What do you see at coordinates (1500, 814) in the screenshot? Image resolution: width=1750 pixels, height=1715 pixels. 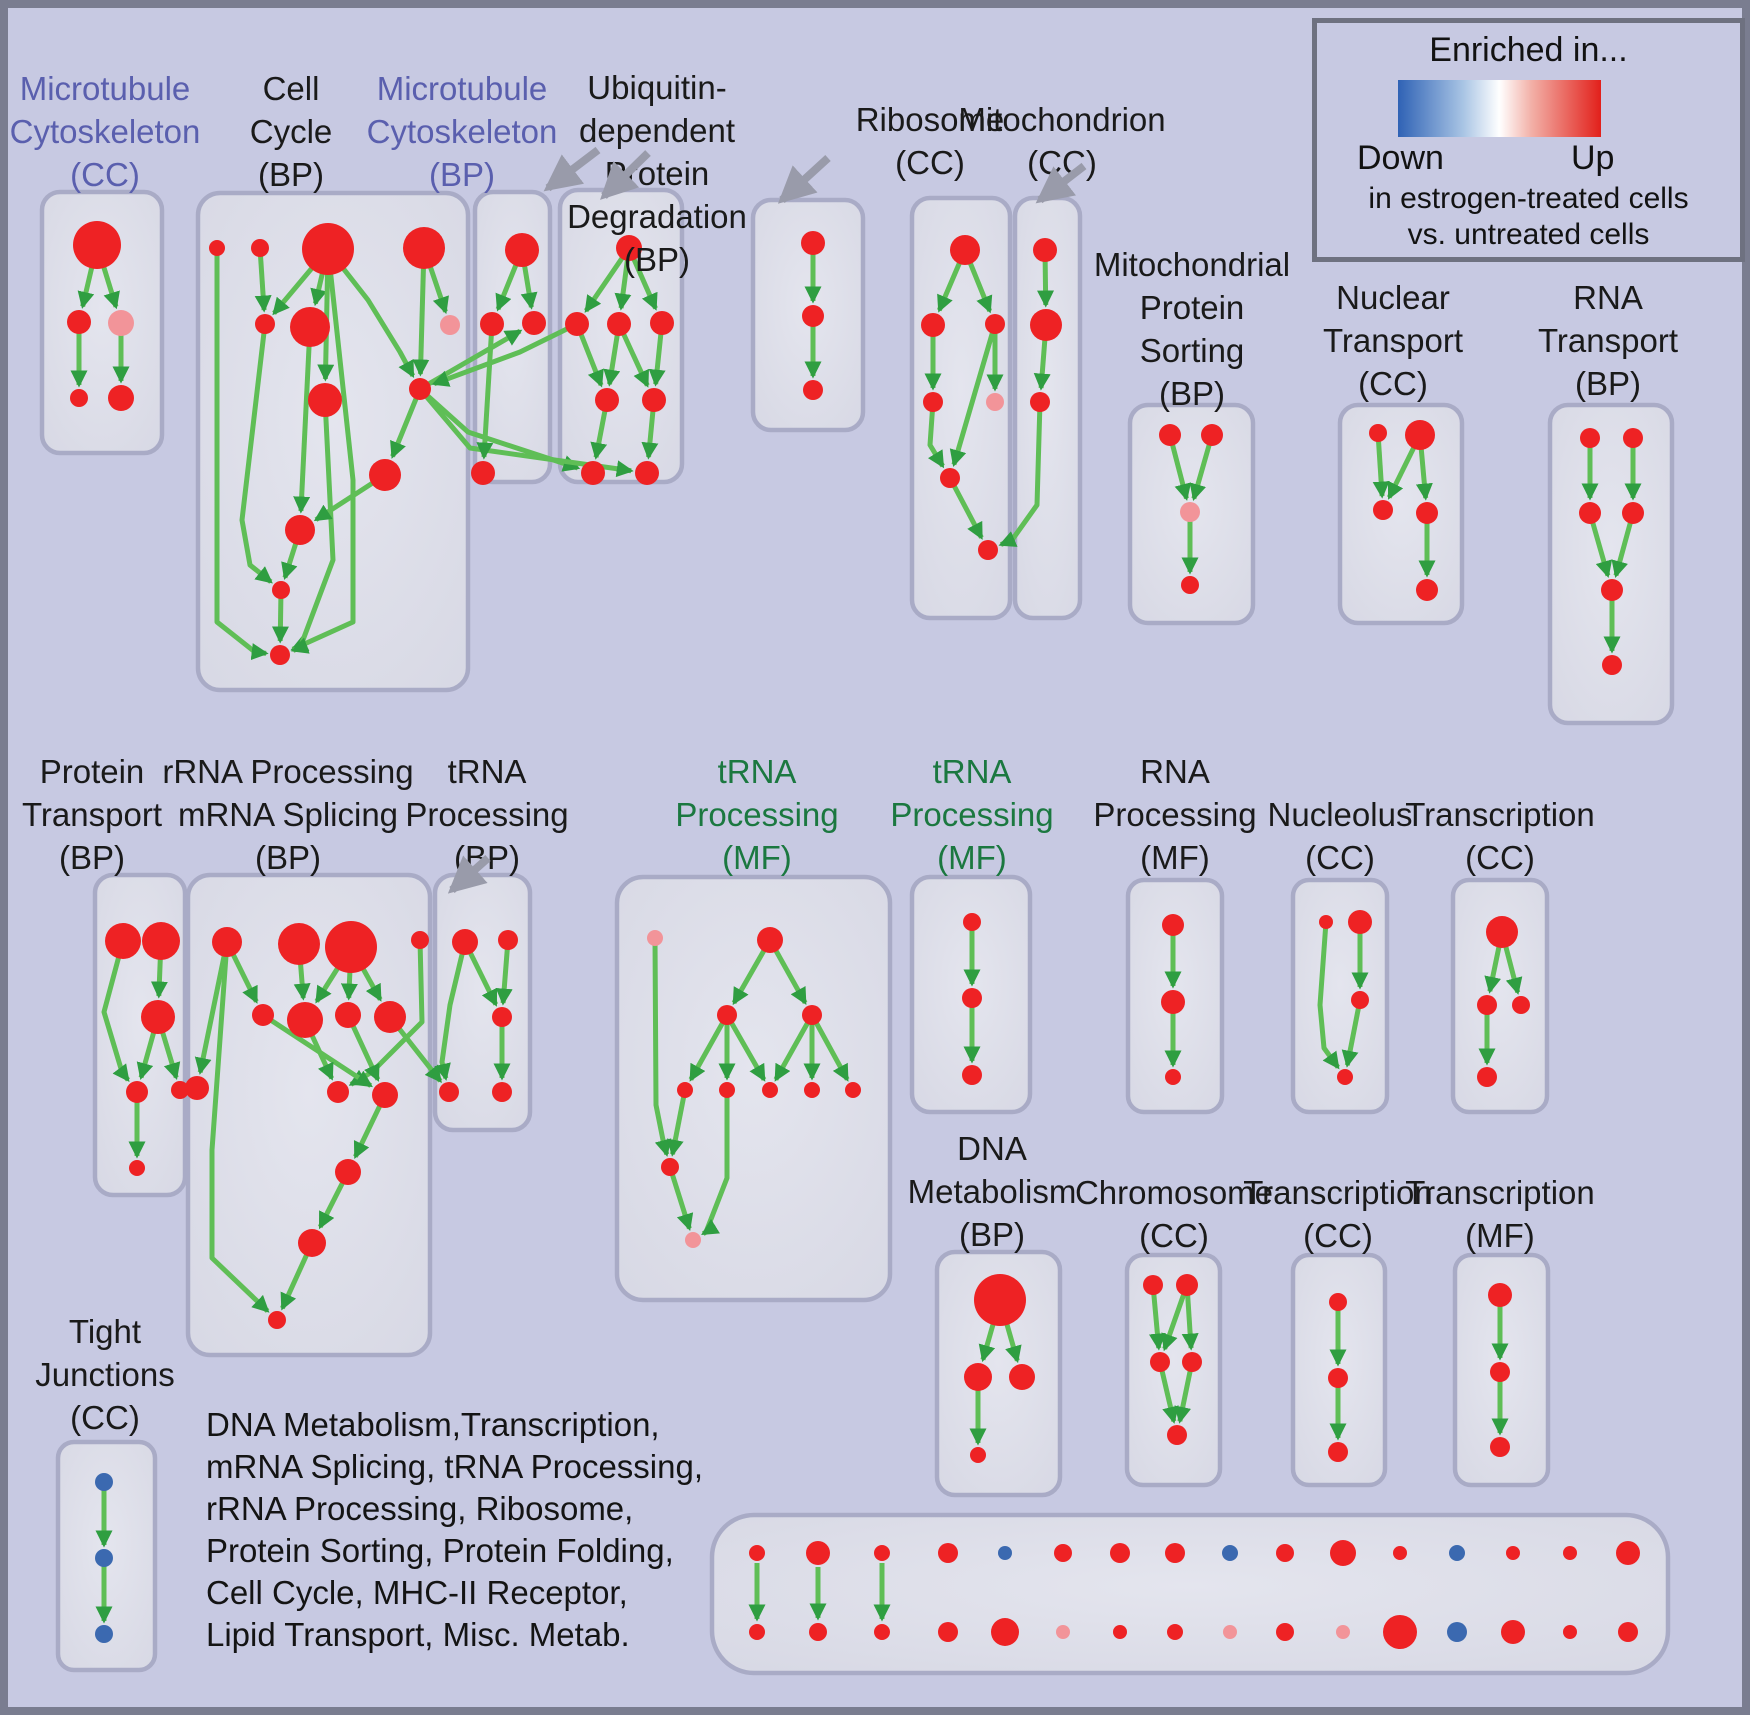 I see `transcription-cc-1-label: Transcription` at bounding box center [1500, 814].